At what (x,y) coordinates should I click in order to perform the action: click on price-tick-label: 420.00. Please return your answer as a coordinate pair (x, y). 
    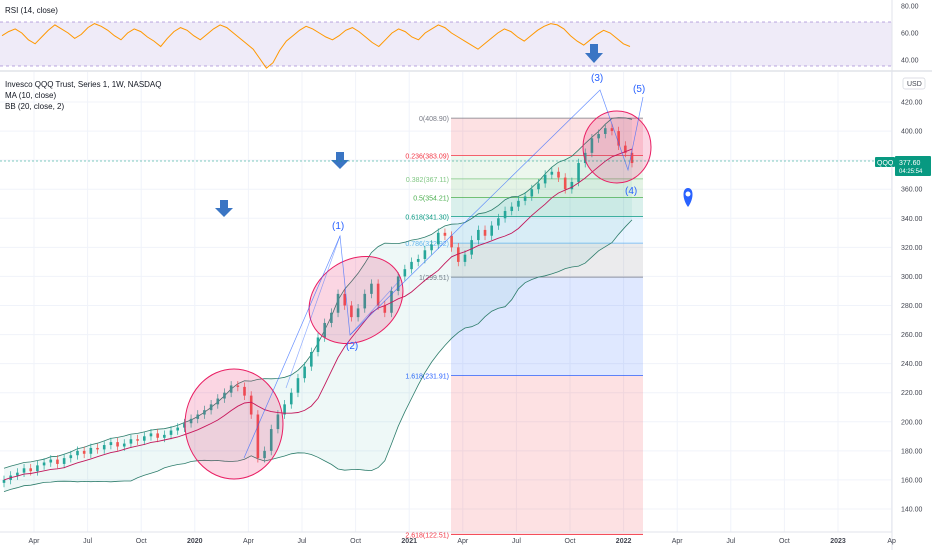
    Looking at the image, I should click on (912, 103).